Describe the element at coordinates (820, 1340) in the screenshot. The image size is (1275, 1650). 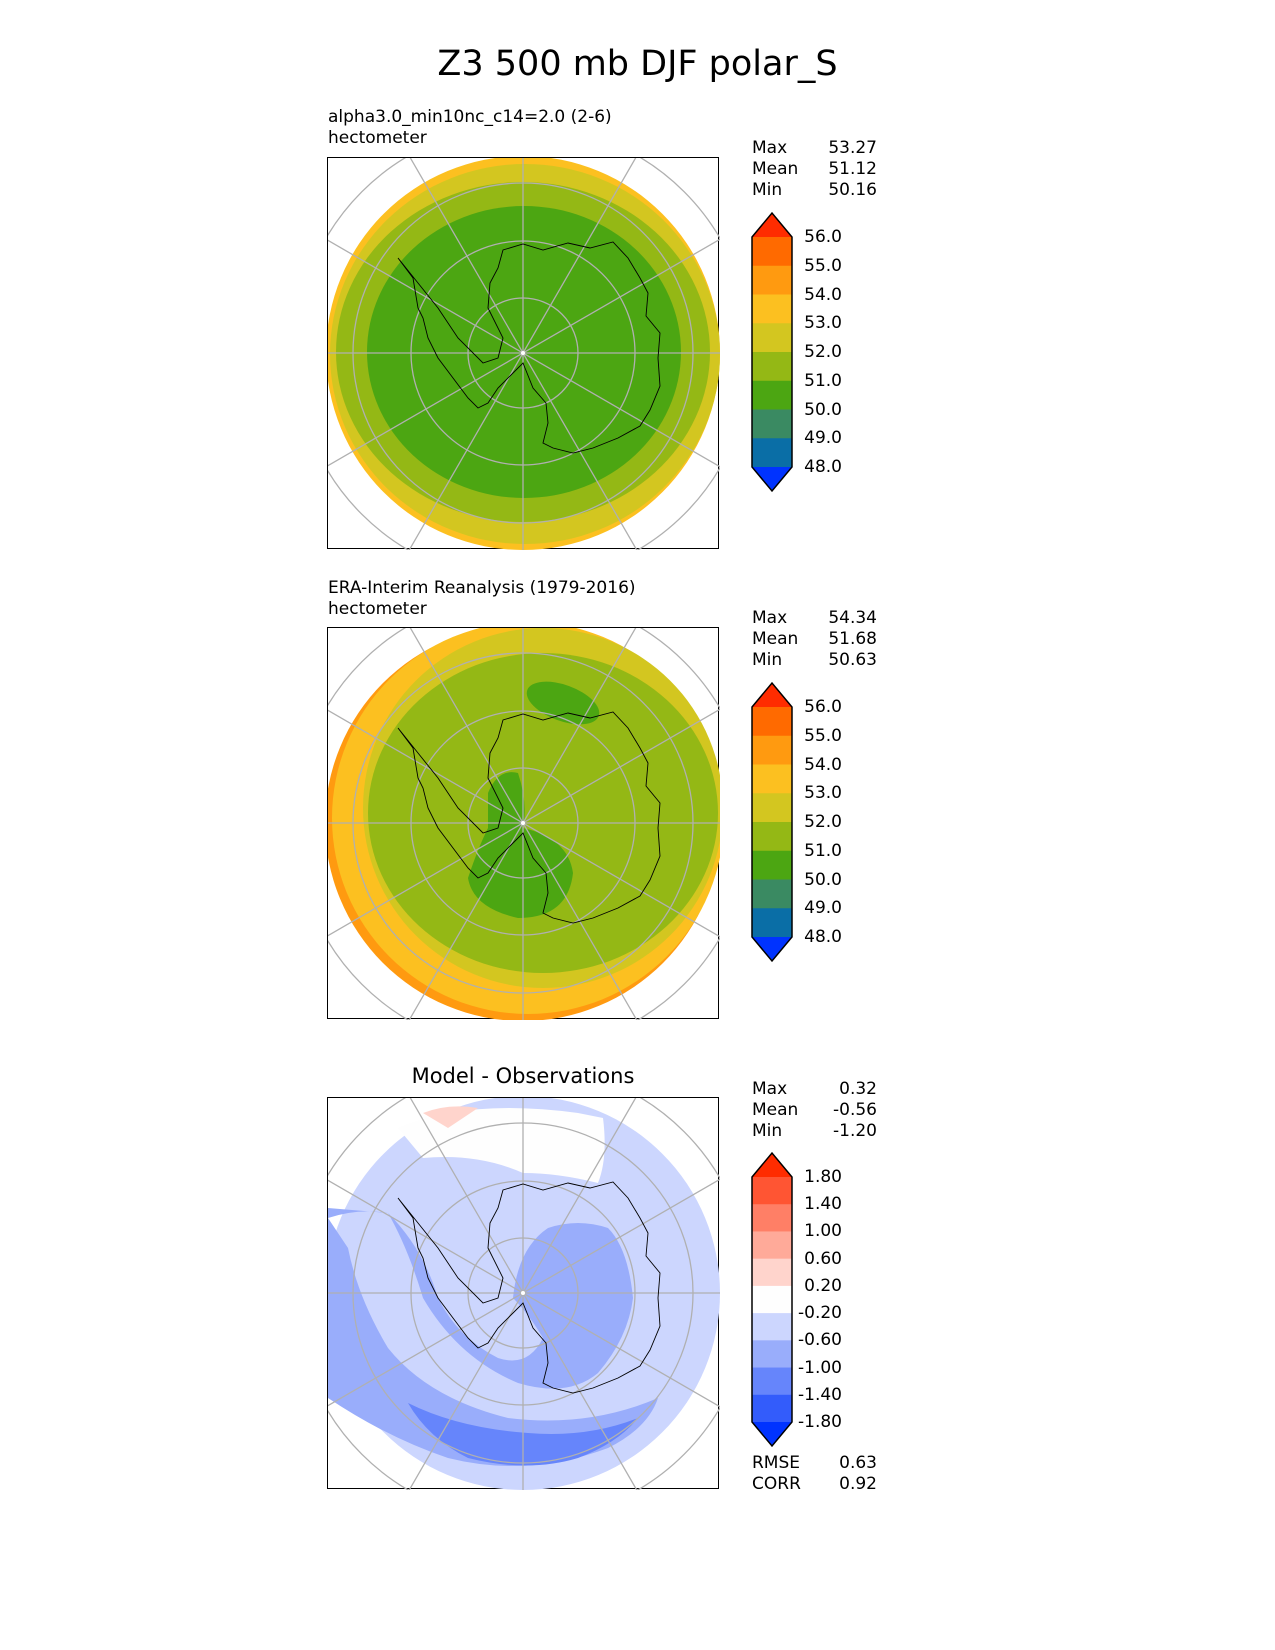
I see `colorbar-tick-label: -0.60` at that location.